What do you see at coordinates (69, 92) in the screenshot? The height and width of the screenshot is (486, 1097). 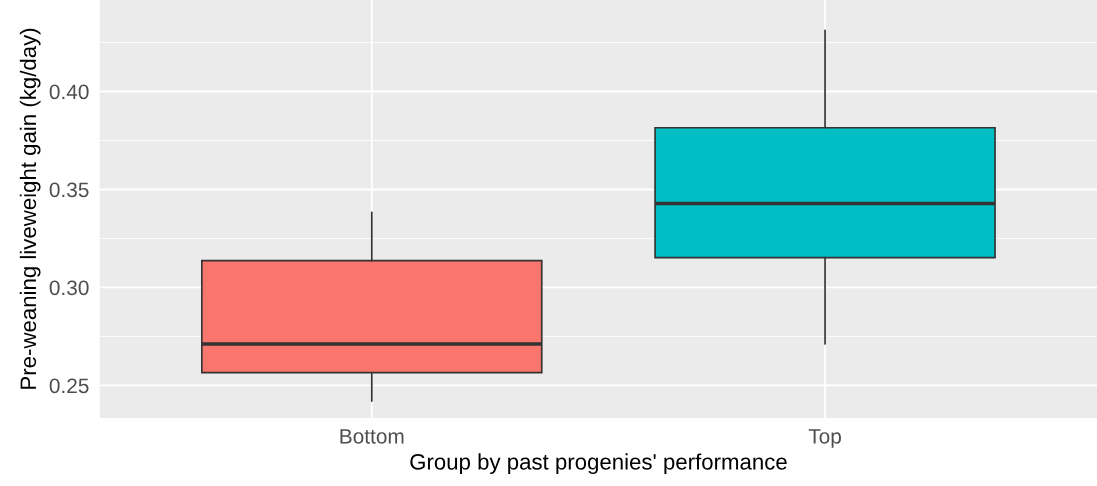 I see `y-tick-label: 0.40` at bounding box center [69, 92].